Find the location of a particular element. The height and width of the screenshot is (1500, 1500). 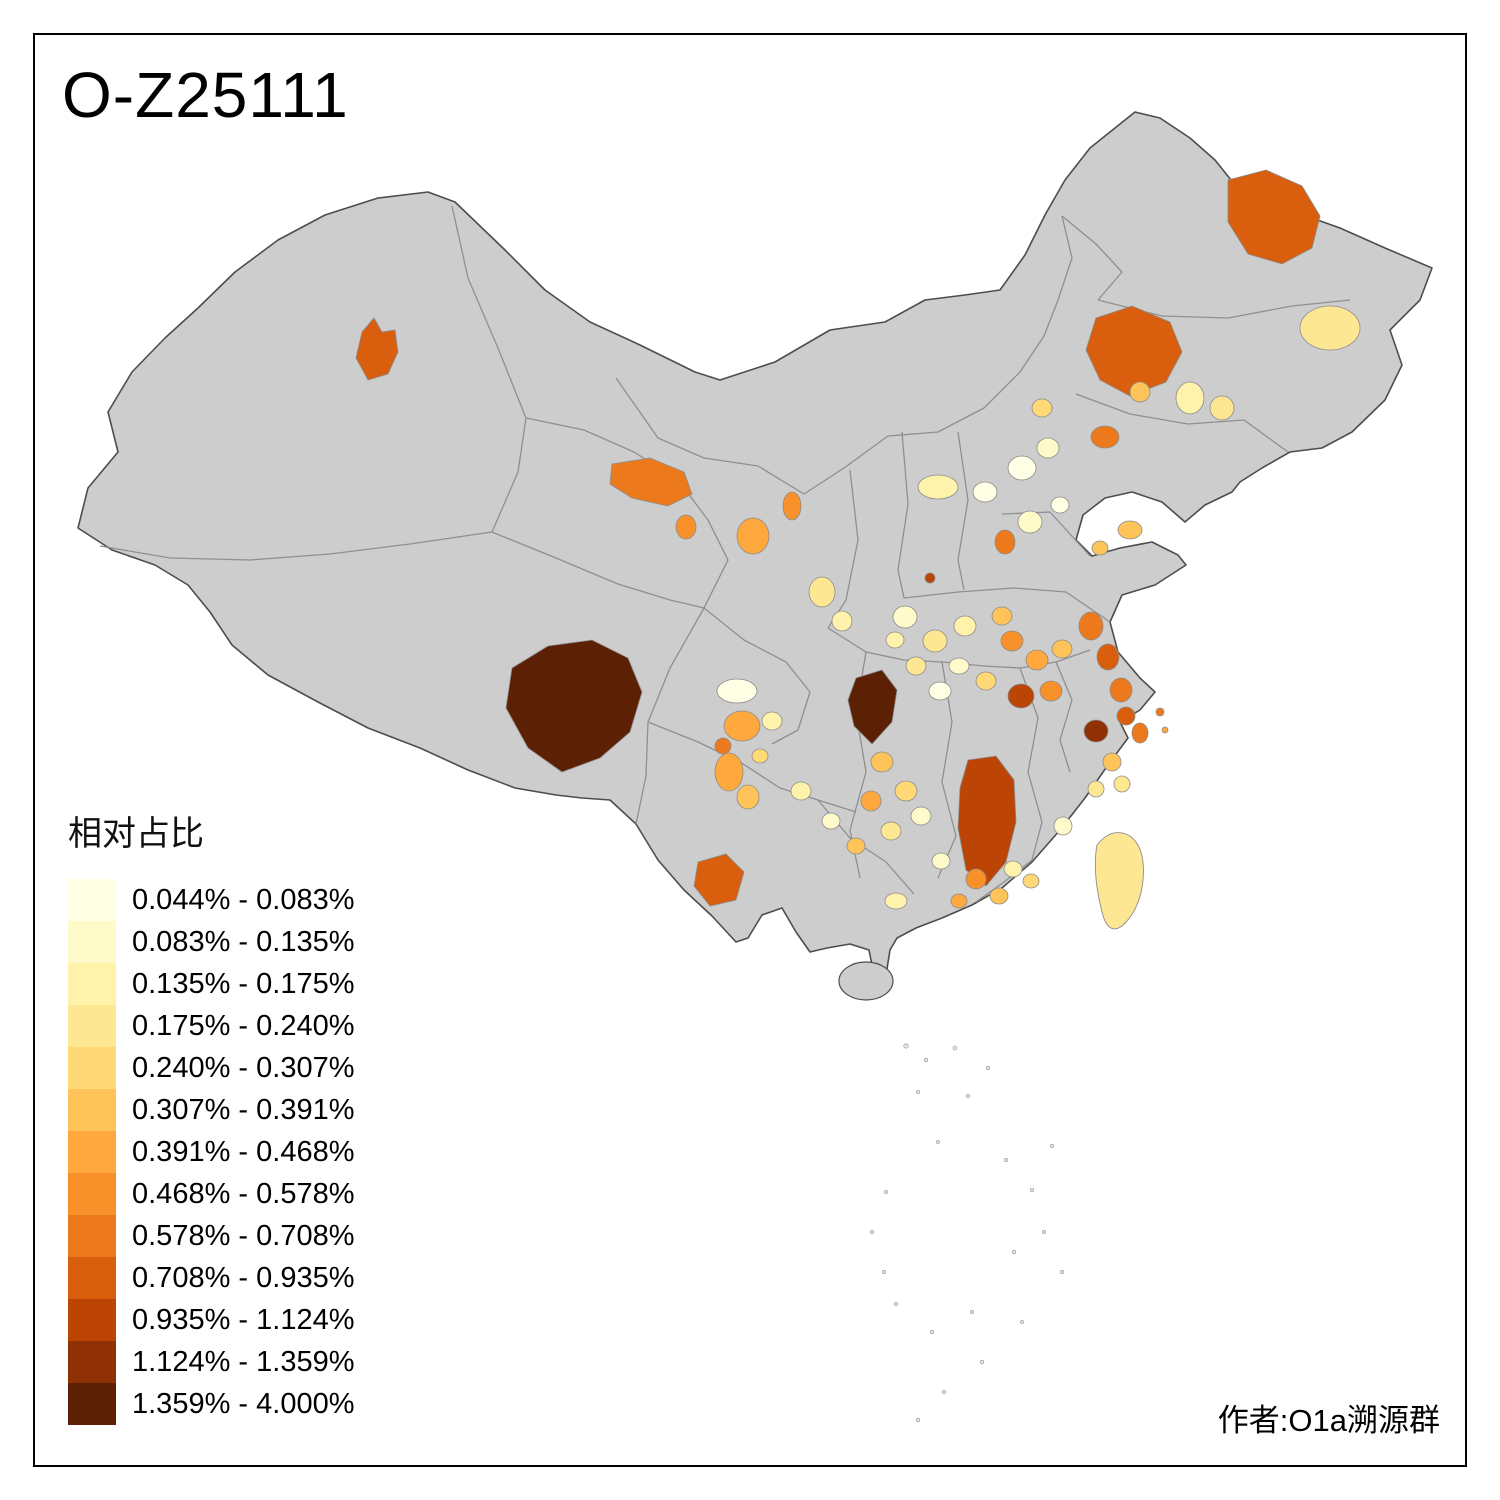

region-heilongjiang is located at coordinates (1274, 217).